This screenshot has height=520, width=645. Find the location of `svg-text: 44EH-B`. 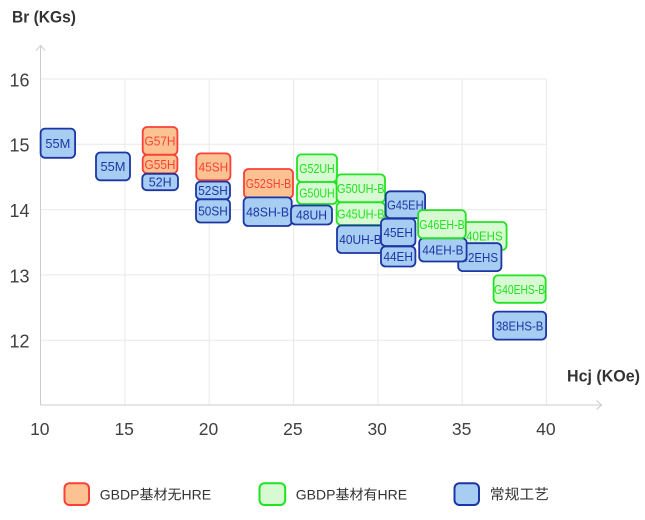

svg-text: 44EH-B is located at coordinates (442, 250).